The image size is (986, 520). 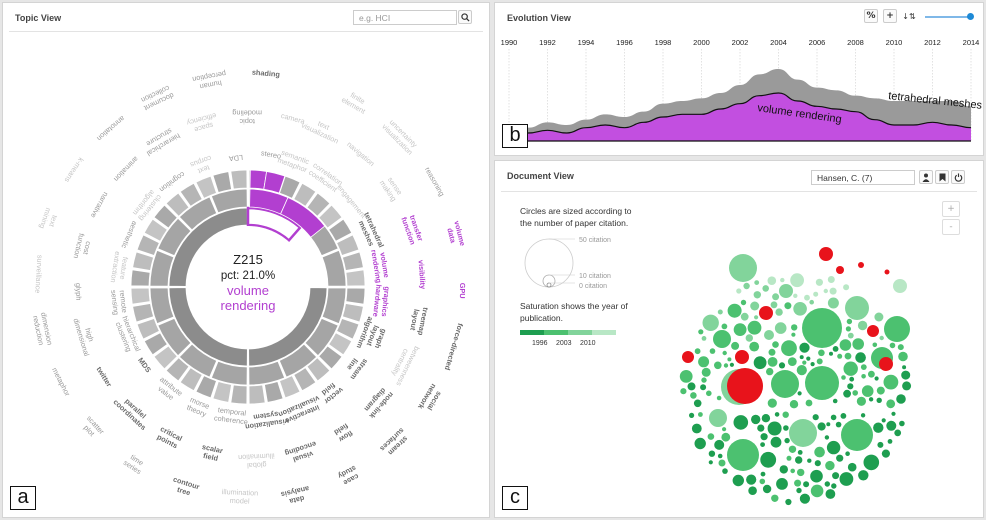 I want to click on topic-label: k-means, so click(x=73, y=170).